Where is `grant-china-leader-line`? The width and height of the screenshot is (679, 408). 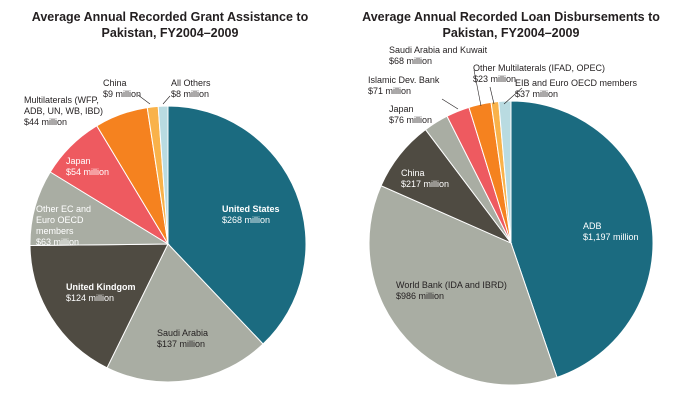 grant-china-leader-line is located at coordinates (144, 99).